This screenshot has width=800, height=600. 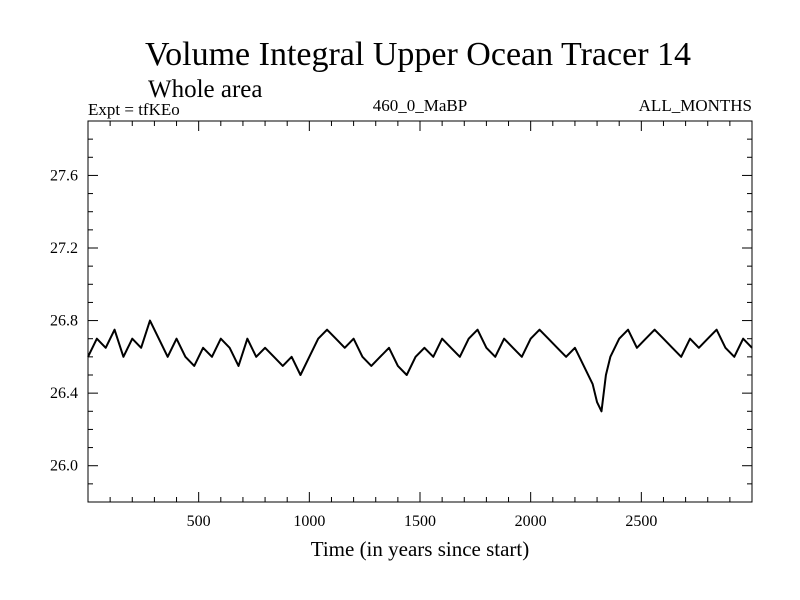 I want to click on x-tick-label: 1000, so click(x=309, y=521).